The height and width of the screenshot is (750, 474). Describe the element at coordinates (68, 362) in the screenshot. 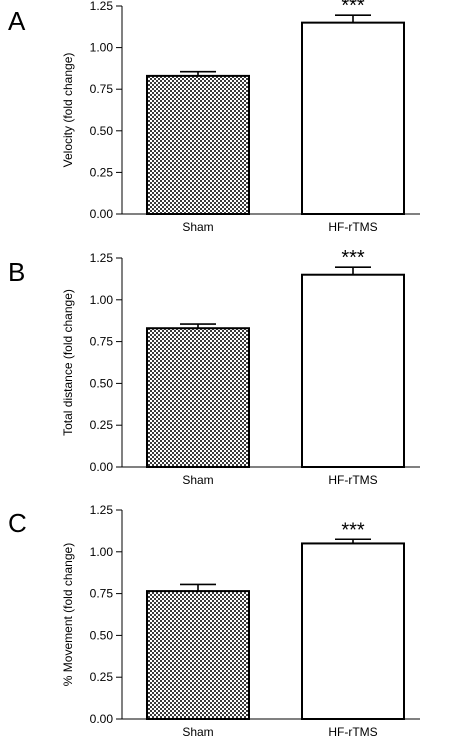

I see `y-axis-label: Total distance (fold change)` at that location.